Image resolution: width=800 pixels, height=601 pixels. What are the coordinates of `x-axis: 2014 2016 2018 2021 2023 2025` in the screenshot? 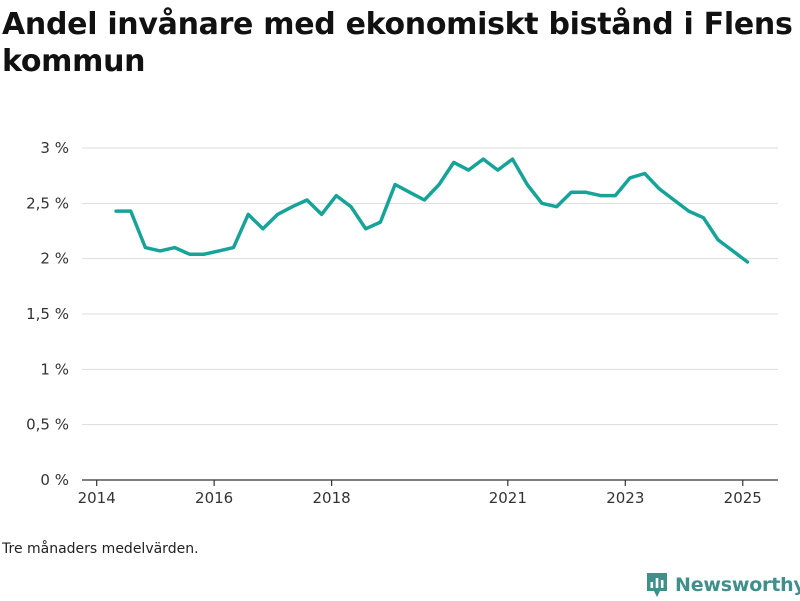 It's located at (428, 493).